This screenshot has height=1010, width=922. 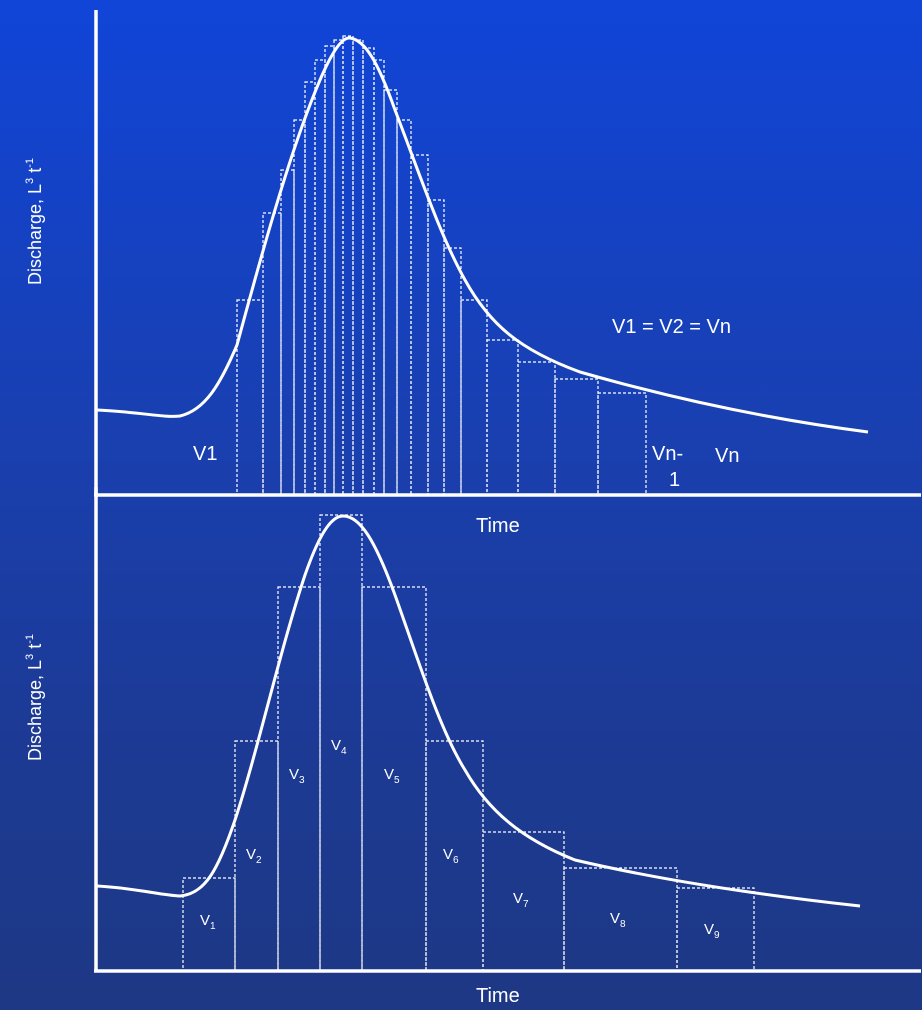 I want to click on bottom-x-axis-label: Time, so click(x=498, y=996).